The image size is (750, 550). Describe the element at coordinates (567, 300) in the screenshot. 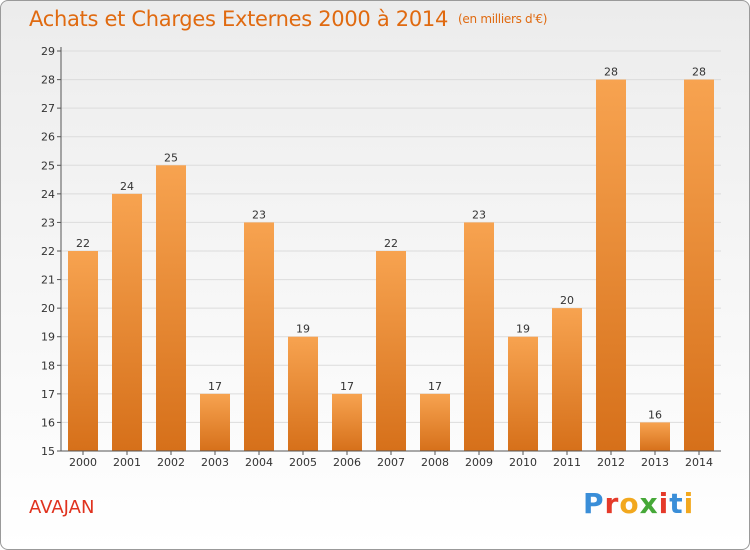

I see `bar-value-label: 20` at that location.